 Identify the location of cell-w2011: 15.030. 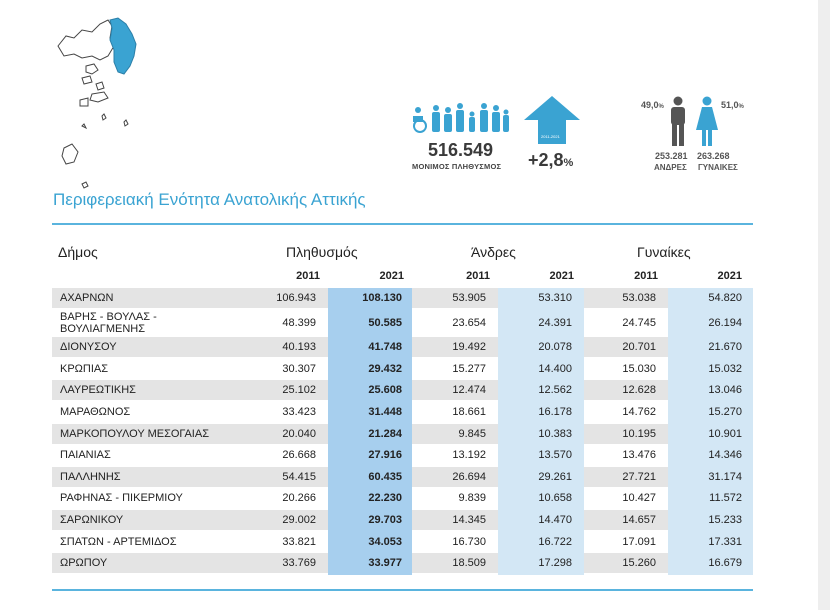
(639, 368).